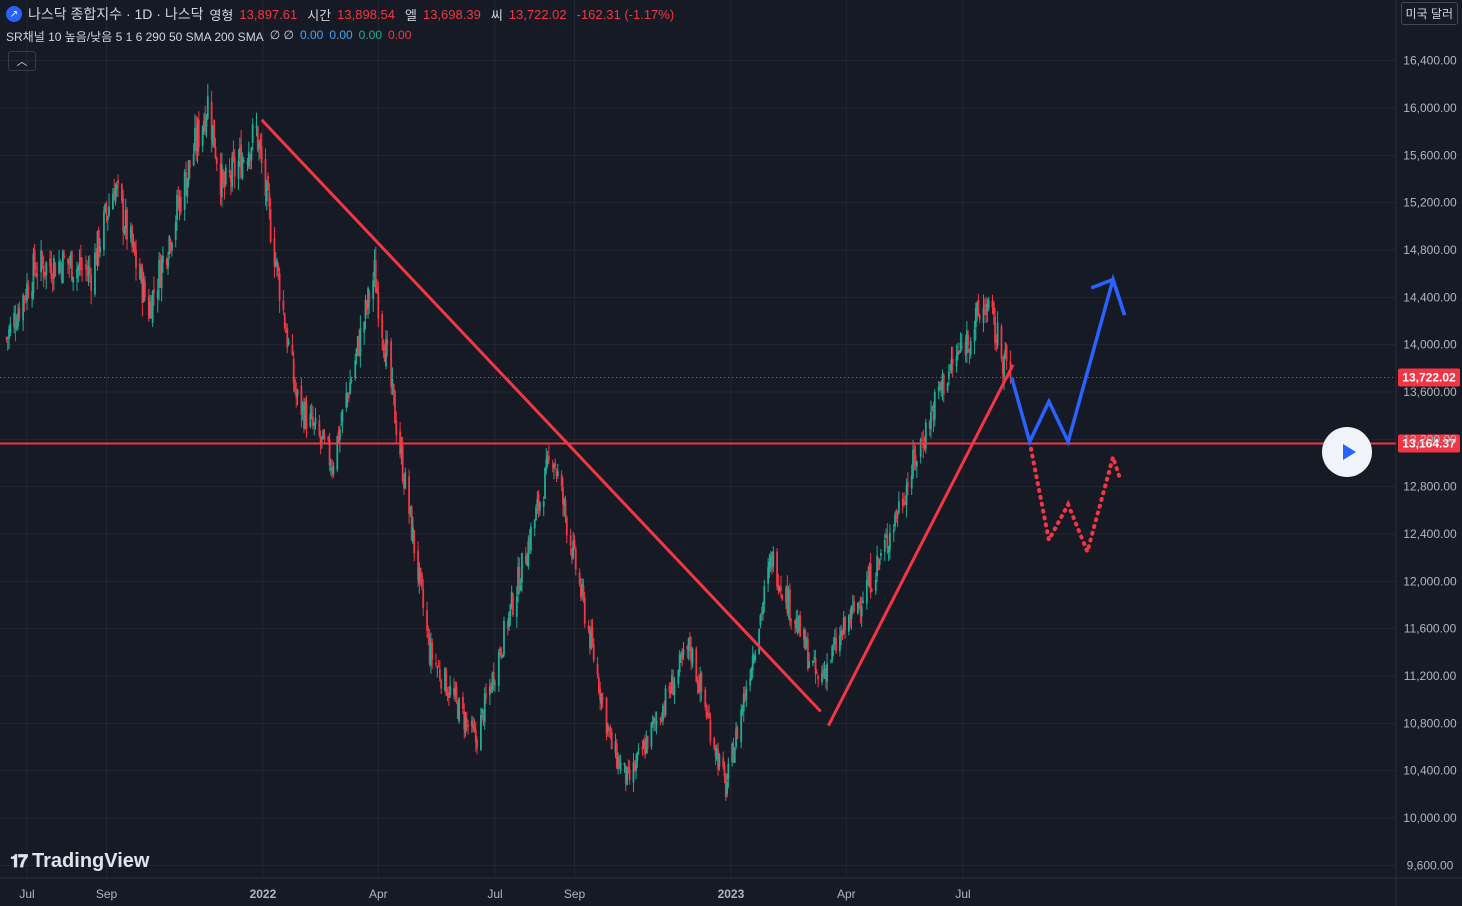  What do you see at coordinates (319, 15) in the screenshot?
I see `high-label: 시간` at bounding box center [319, 15].